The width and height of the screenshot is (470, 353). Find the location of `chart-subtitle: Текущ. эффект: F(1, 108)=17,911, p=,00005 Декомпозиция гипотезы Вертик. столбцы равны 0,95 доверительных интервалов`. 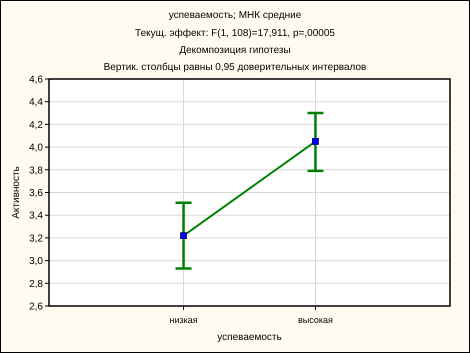

chart-subtitle: Текущ. эффект: F(1, 108)=17,911, p=,00005 Декомпозиция гипотезы Вертик. столбцы равны 0,95 доверительных интервалов is located at coordinates (235, 50).